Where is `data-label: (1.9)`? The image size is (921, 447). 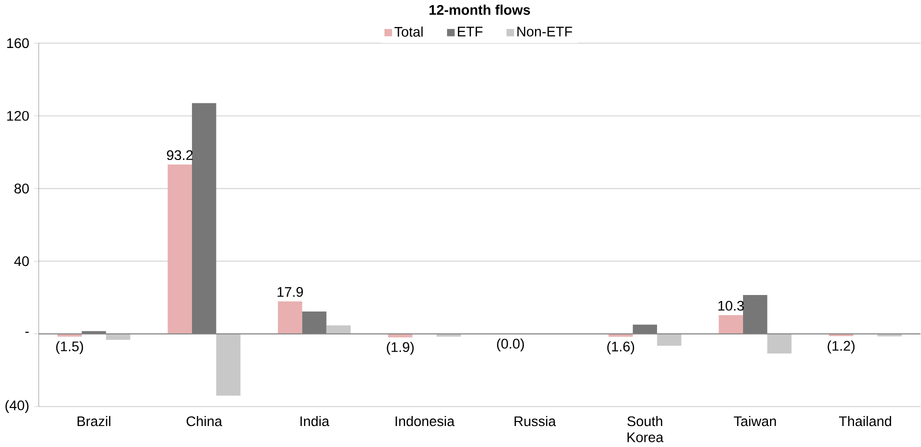
data-label: (1.9) is located at coordinates (400, 348).